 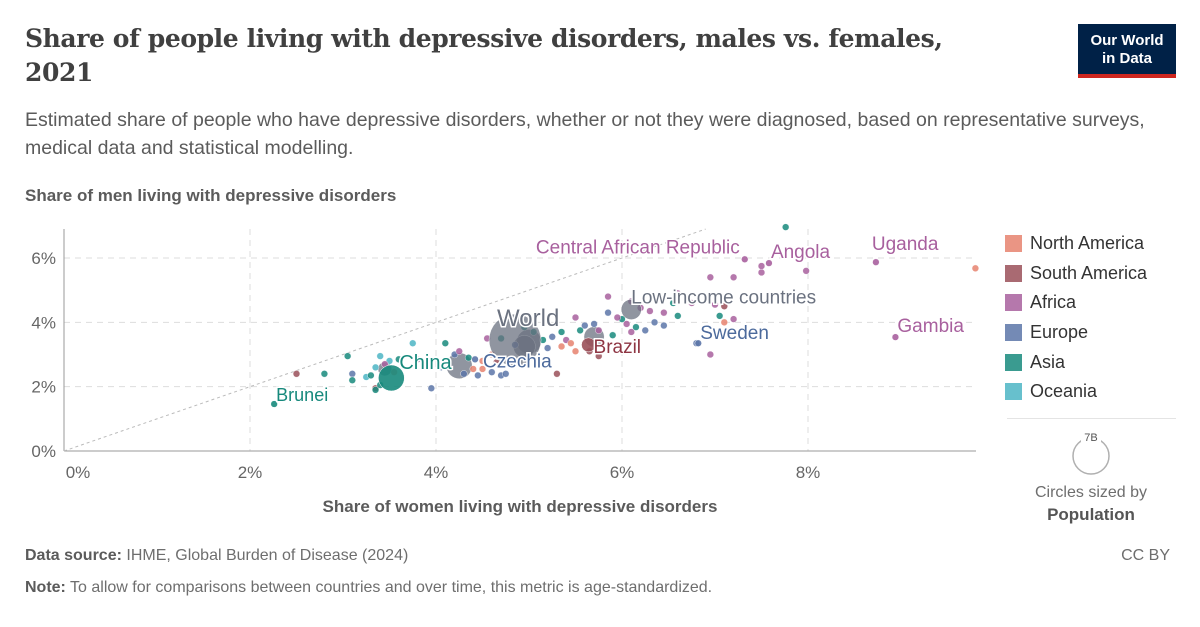 What do you see at coordinates (1145, 555) in the screenshot?
I see `license: CC BY` at bounding box center [1145, 555].